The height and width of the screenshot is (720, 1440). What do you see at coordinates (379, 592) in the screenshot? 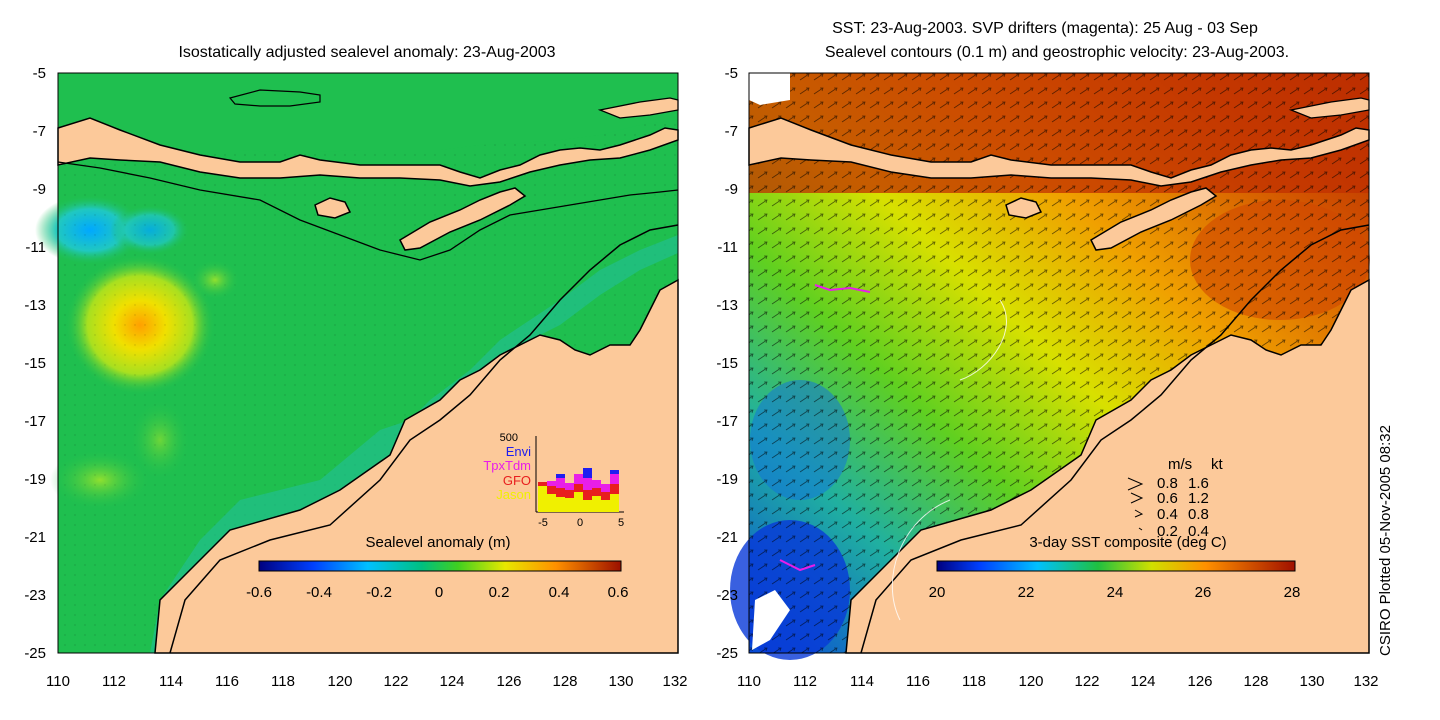
I see `cb-tick-neg0.2: -0.2` at bounding box center [379, 592].